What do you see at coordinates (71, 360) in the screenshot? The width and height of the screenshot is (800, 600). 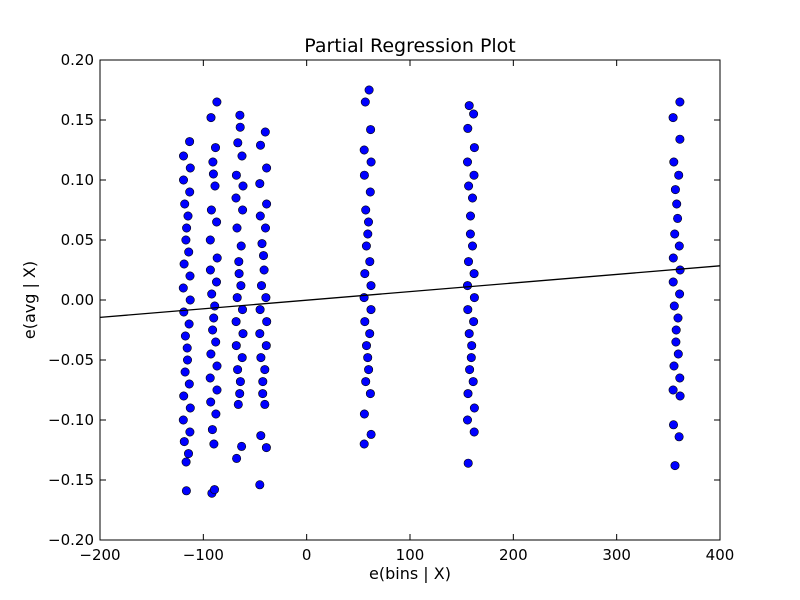 I see `y-tick-label: −0.05` at bounding box center [71, 360].